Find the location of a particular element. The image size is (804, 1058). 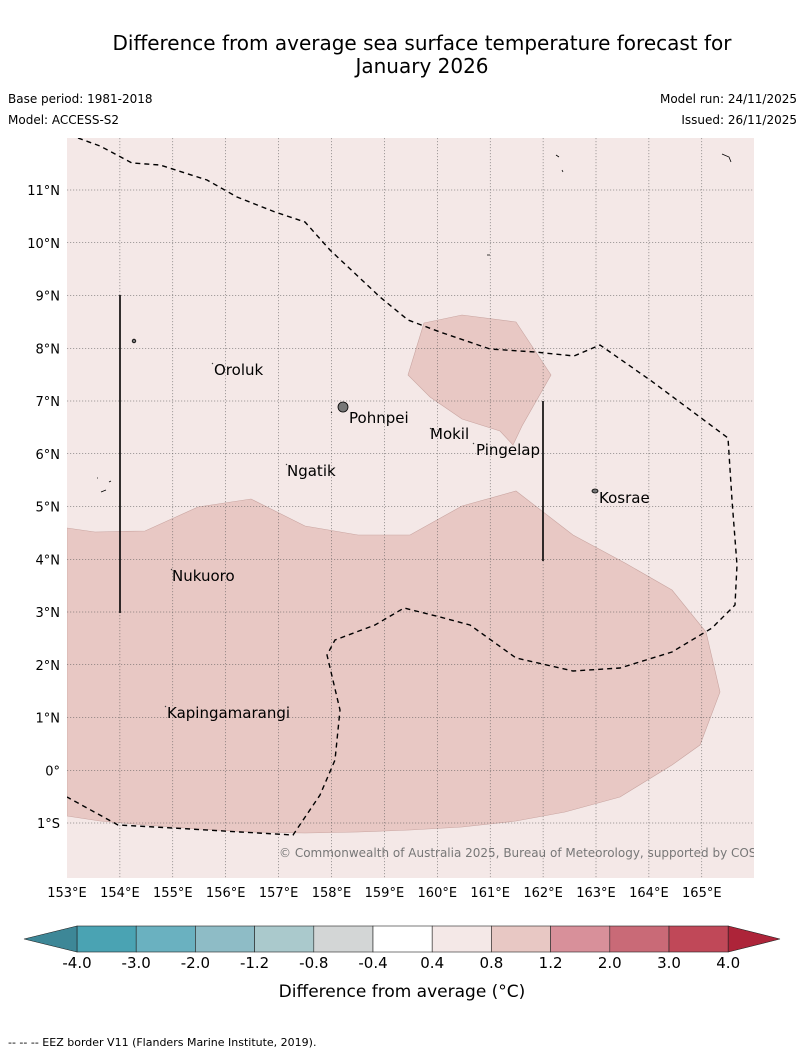

base-period: Base period: 1981-2018 is located at coordinates (80, 99).